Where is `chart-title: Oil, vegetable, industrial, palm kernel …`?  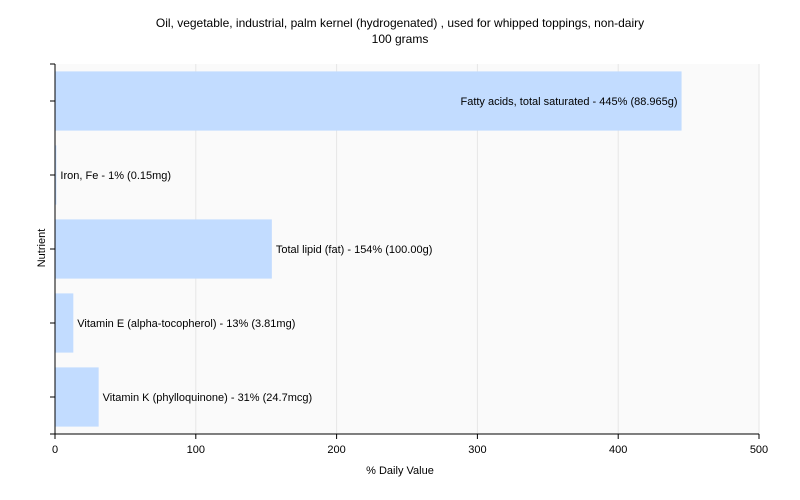
chart-title: Oil, vegetable, industrial, palm kernel … is located at coordinates (400, 23).